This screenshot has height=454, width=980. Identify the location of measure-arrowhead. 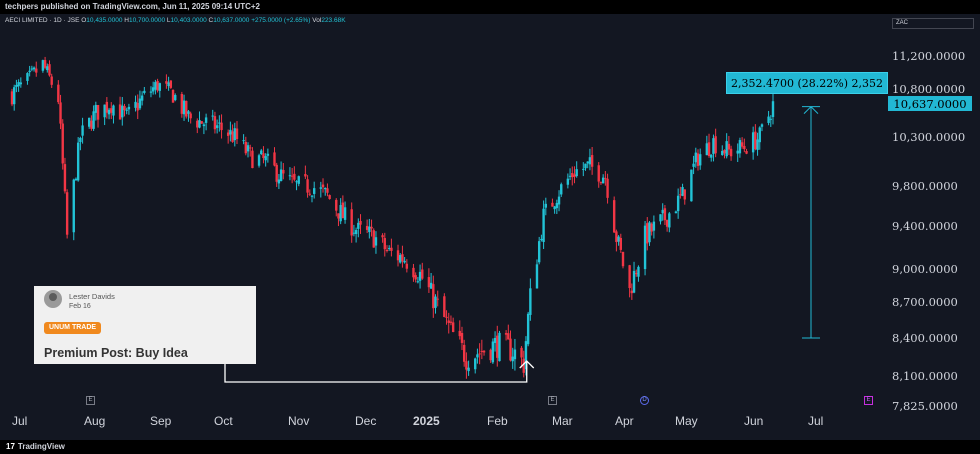
(811, 110).